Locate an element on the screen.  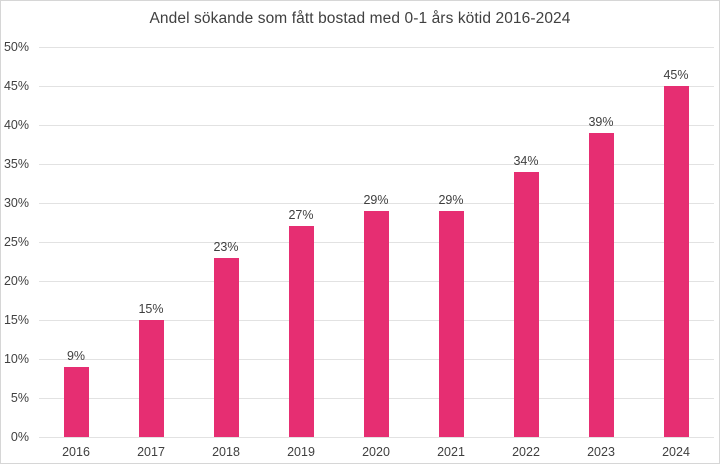
bar-2017 is located at coordinates (151, 378).